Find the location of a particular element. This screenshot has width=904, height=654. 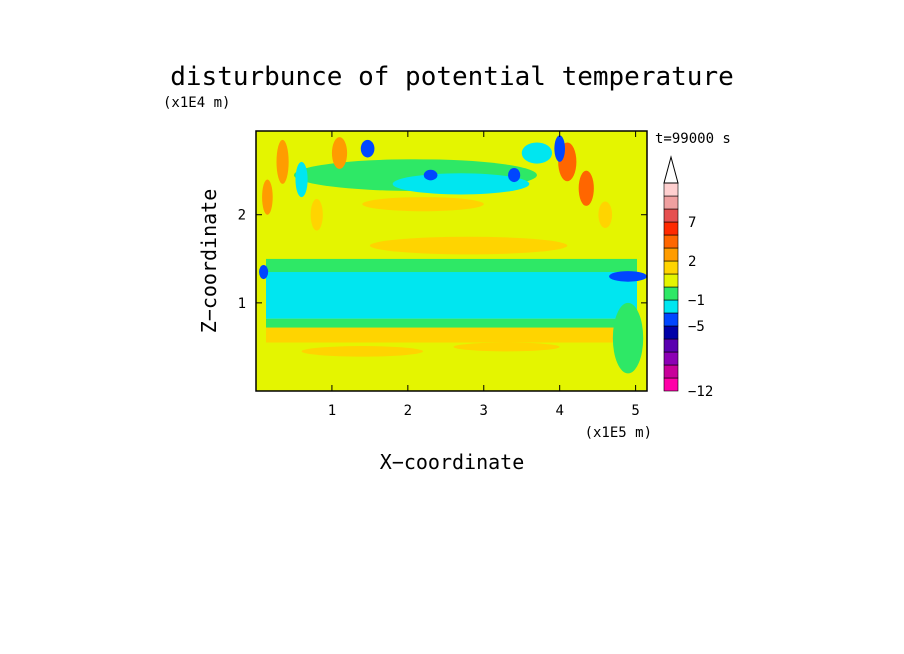

x-tick-label: 5 is located at coordinates (635, 411).